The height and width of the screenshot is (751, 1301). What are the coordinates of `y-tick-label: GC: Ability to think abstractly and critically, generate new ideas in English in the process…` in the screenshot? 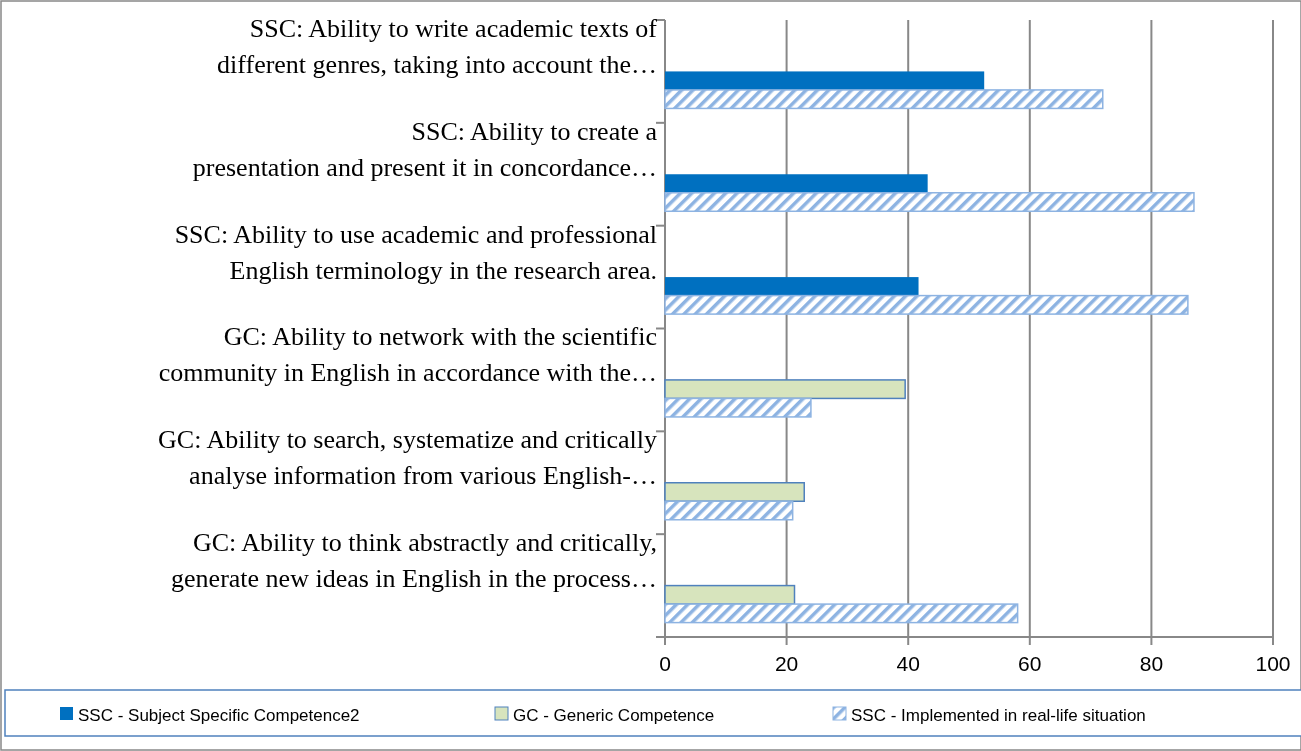 It's located at (414, 561).